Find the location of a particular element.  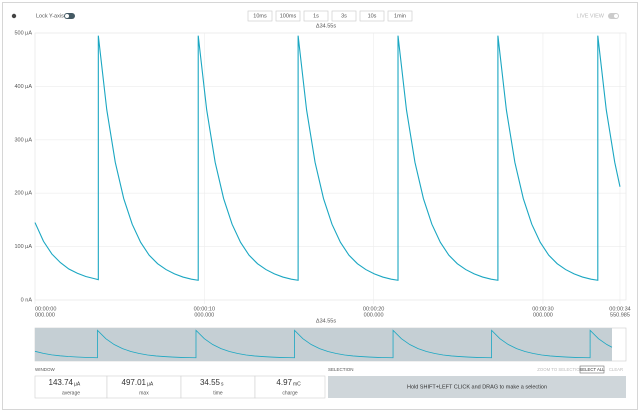

zoom-button-label: 1min is located at coordinates (400, 16).